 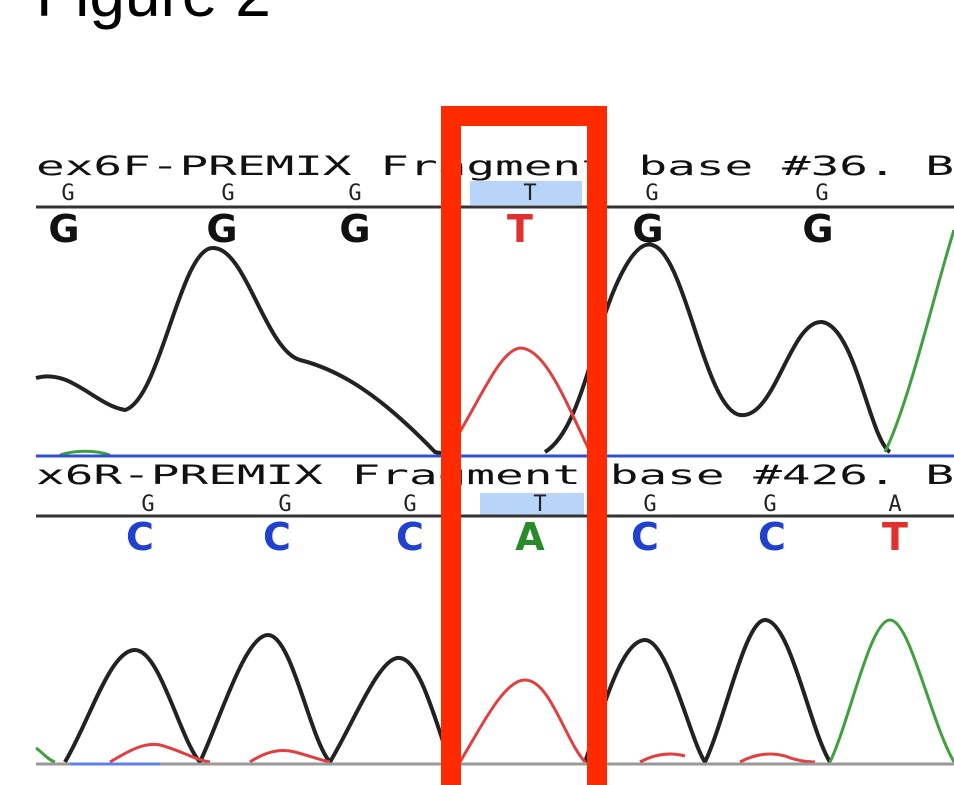 What do you see at coordinates (895, 537) in the screenshot?
I see `bottom-called-base: T` at bounding box center [895, 537].